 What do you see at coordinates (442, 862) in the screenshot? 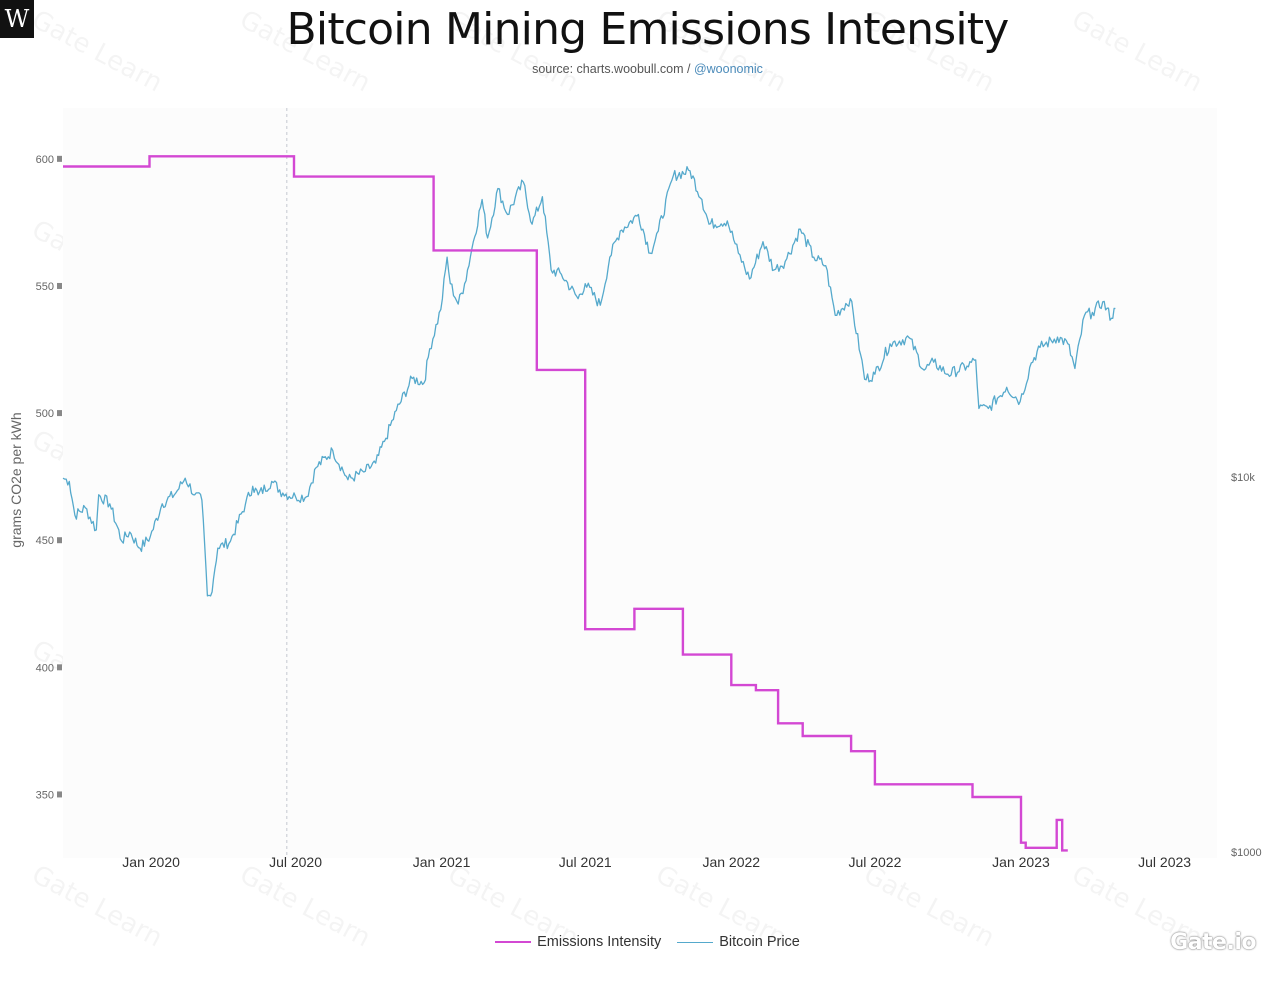
I see `x-tick-label-2: Jan 2021` at bounding box center [442, 862].